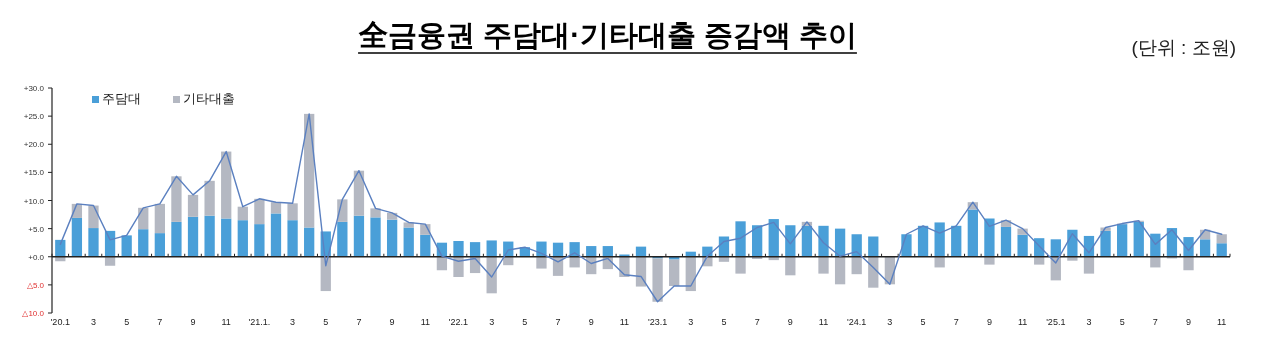  Describe the element at coordinates (259, 322) in the screenshot. I see `x-tick-label: '21.1.` at that location.